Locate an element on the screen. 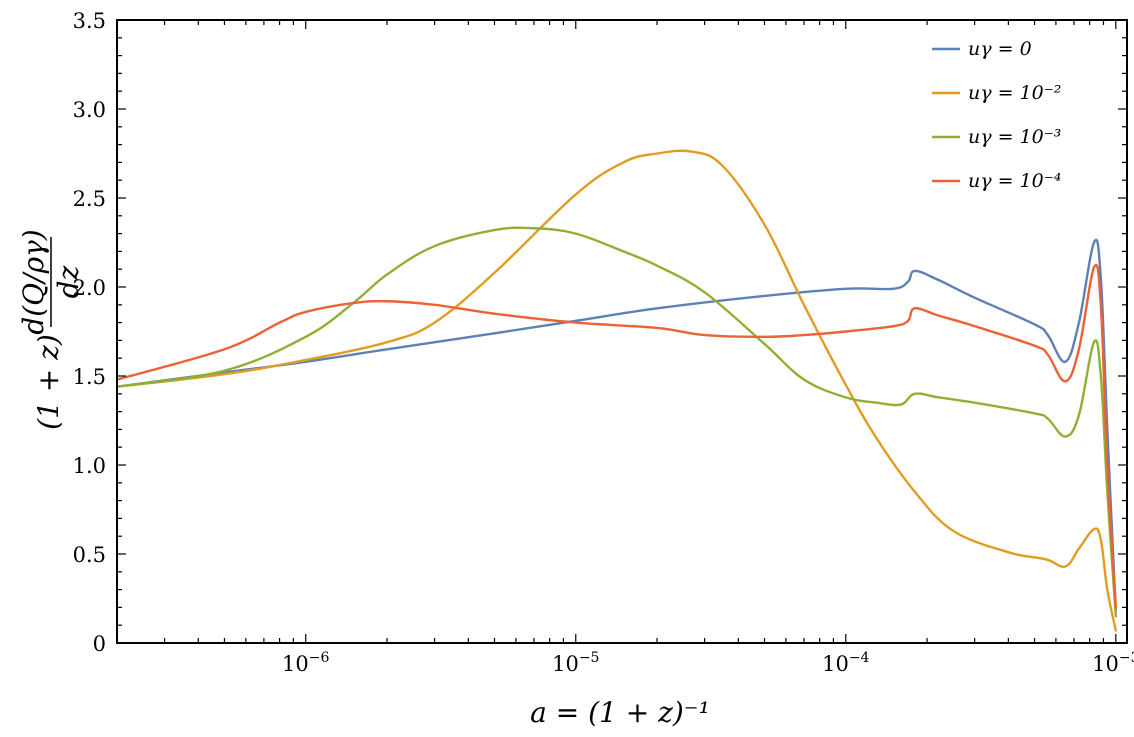 The height and width of the screenshot is (737, 1134). x-tick-label: 10⁻⁵ is located at coordinates (575, 663).